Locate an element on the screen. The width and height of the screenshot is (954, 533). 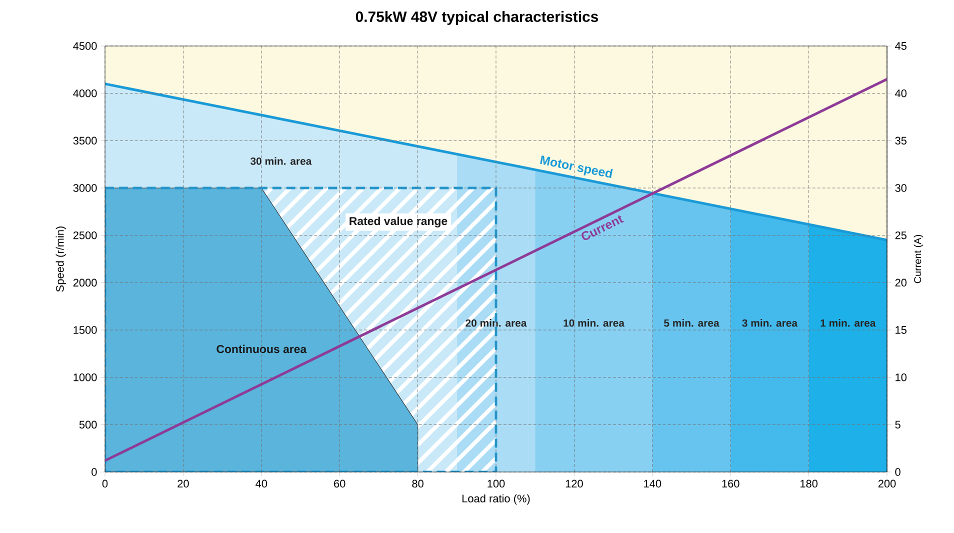
y-tick-label: 4000 is located at coordinates (85, 93).